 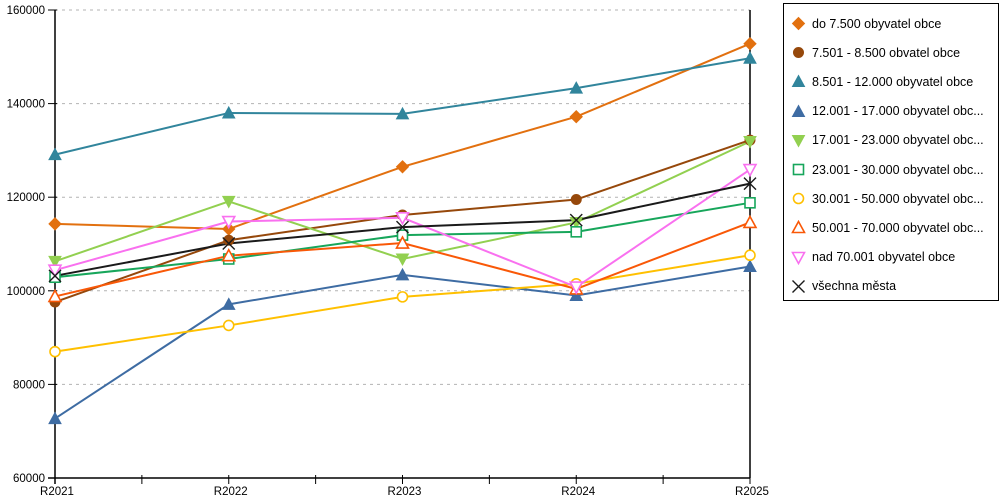 I want to click on x-legend-marker-icon, so click(x=798, y=286).